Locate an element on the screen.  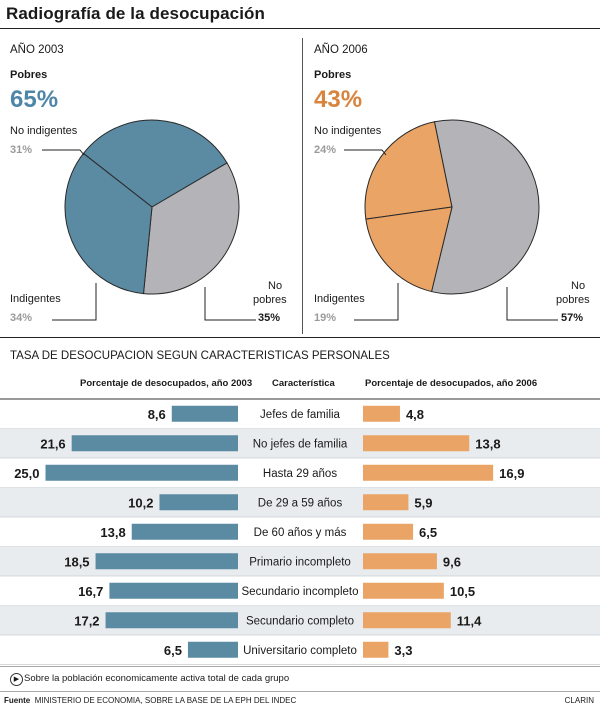
leader-no-pobres-2006 is located at coordinates (532, 304).